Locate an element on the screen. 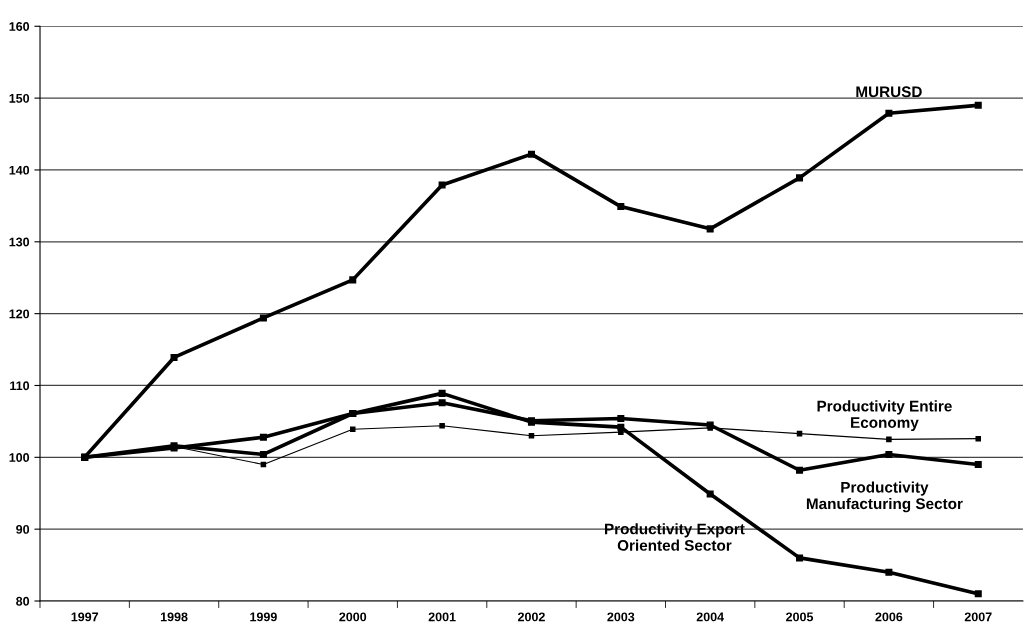 This screenshot has height=641, width=1026. y-tick-label: 160 is located at coordinates (19, 26).